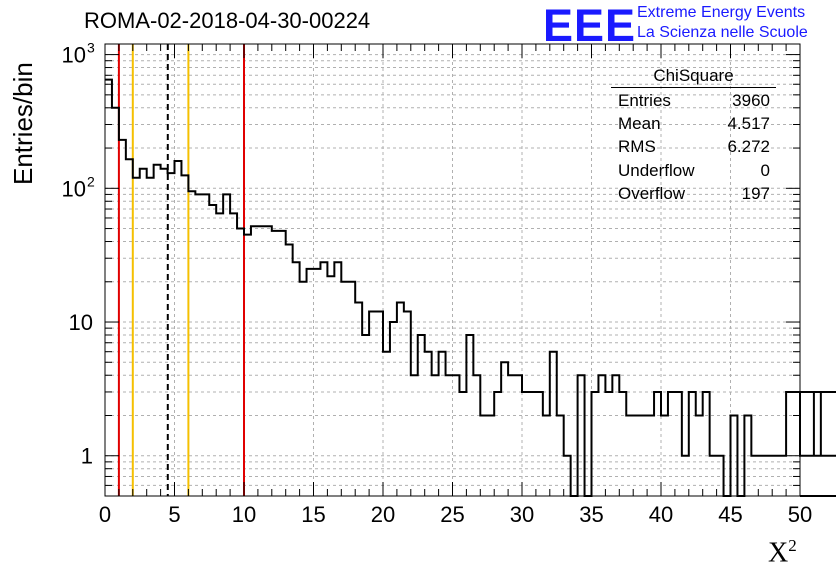  I want to click on x-tick-label: 25, so click(452, 514).